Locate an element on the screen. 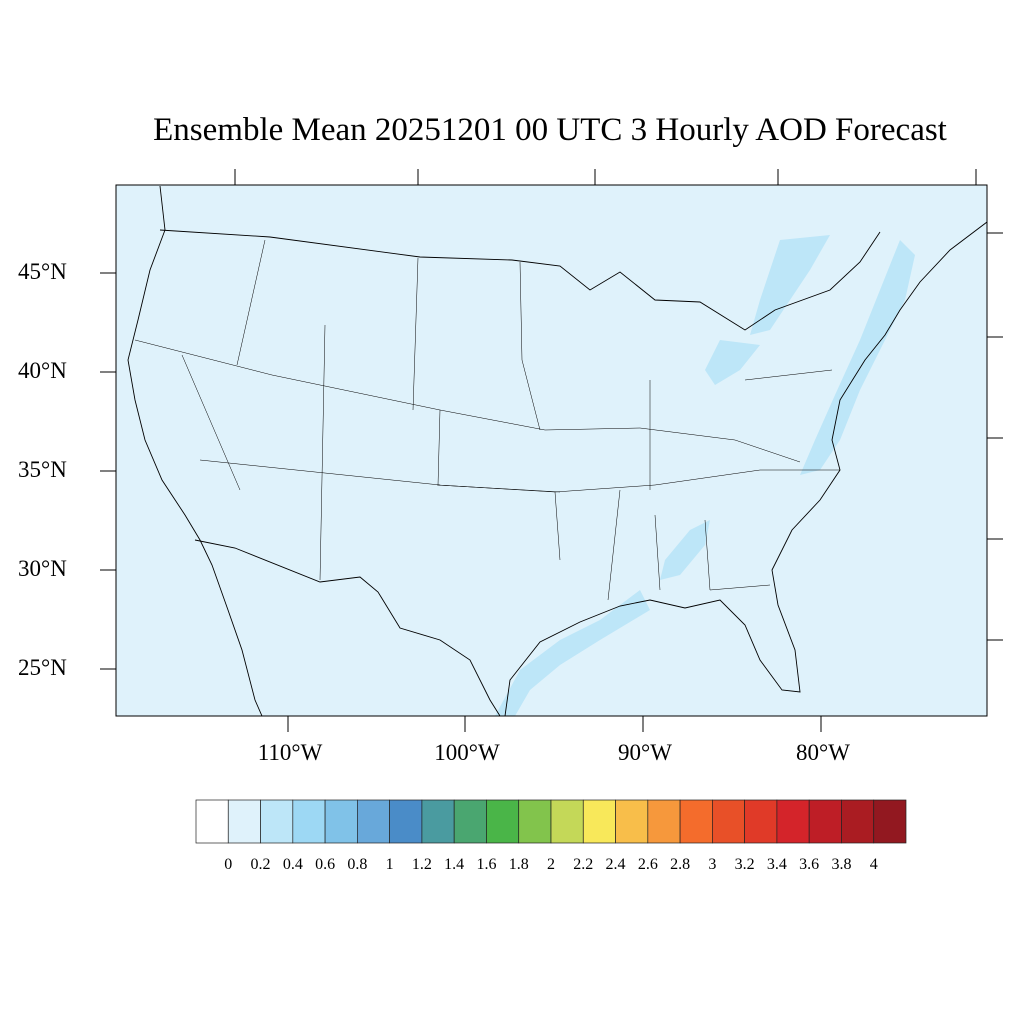 This screenshot has width=1024, height=1024. aod-plume-southeast is located at coordinates (685, 550).